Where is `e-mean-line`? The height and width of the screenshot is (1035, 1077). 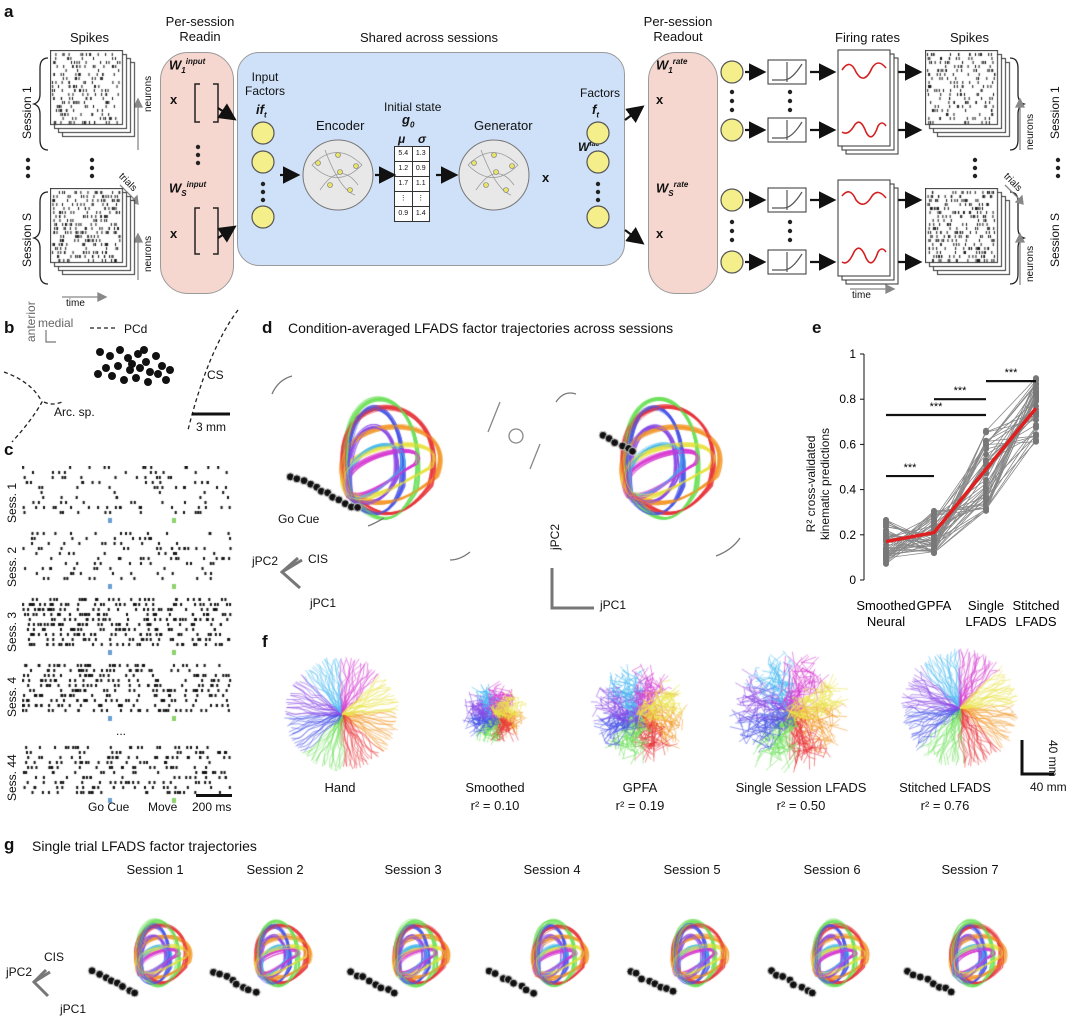
e-mean-line is located at coordinates (961, 475).